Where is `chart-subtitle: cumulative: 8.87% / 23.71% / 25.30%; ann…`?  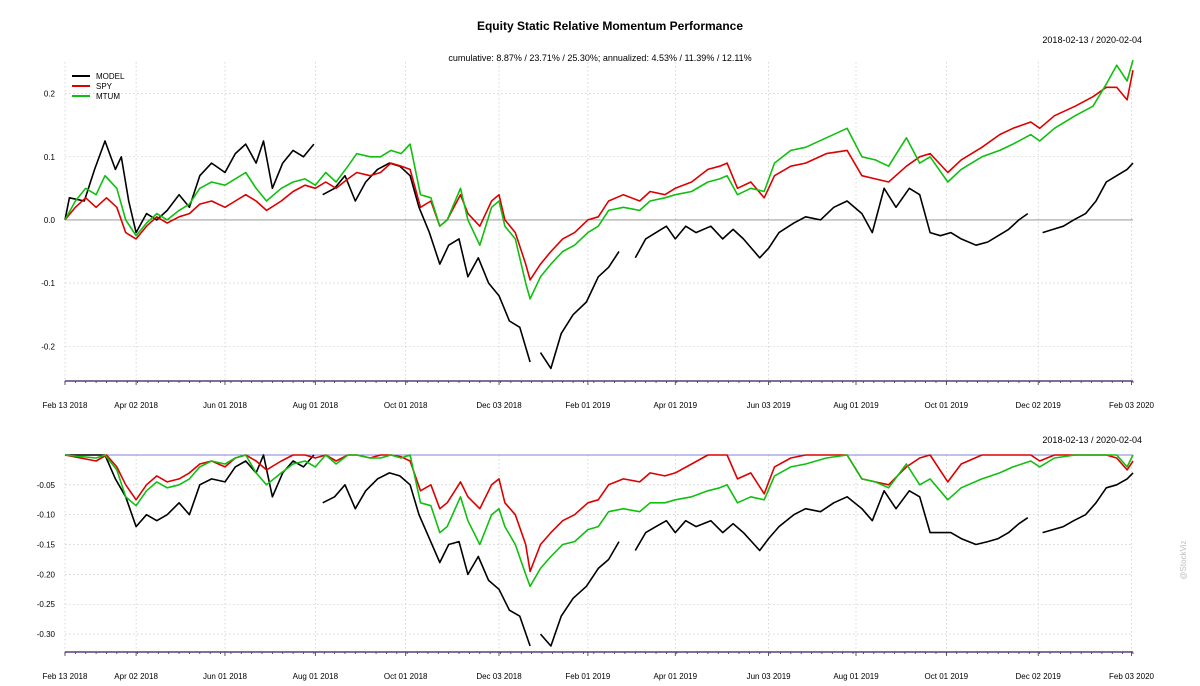
chart-subtitle: cumulative: 8.87% / 23.71% / 25.30%; ann… is located at coordinates (599, 58).